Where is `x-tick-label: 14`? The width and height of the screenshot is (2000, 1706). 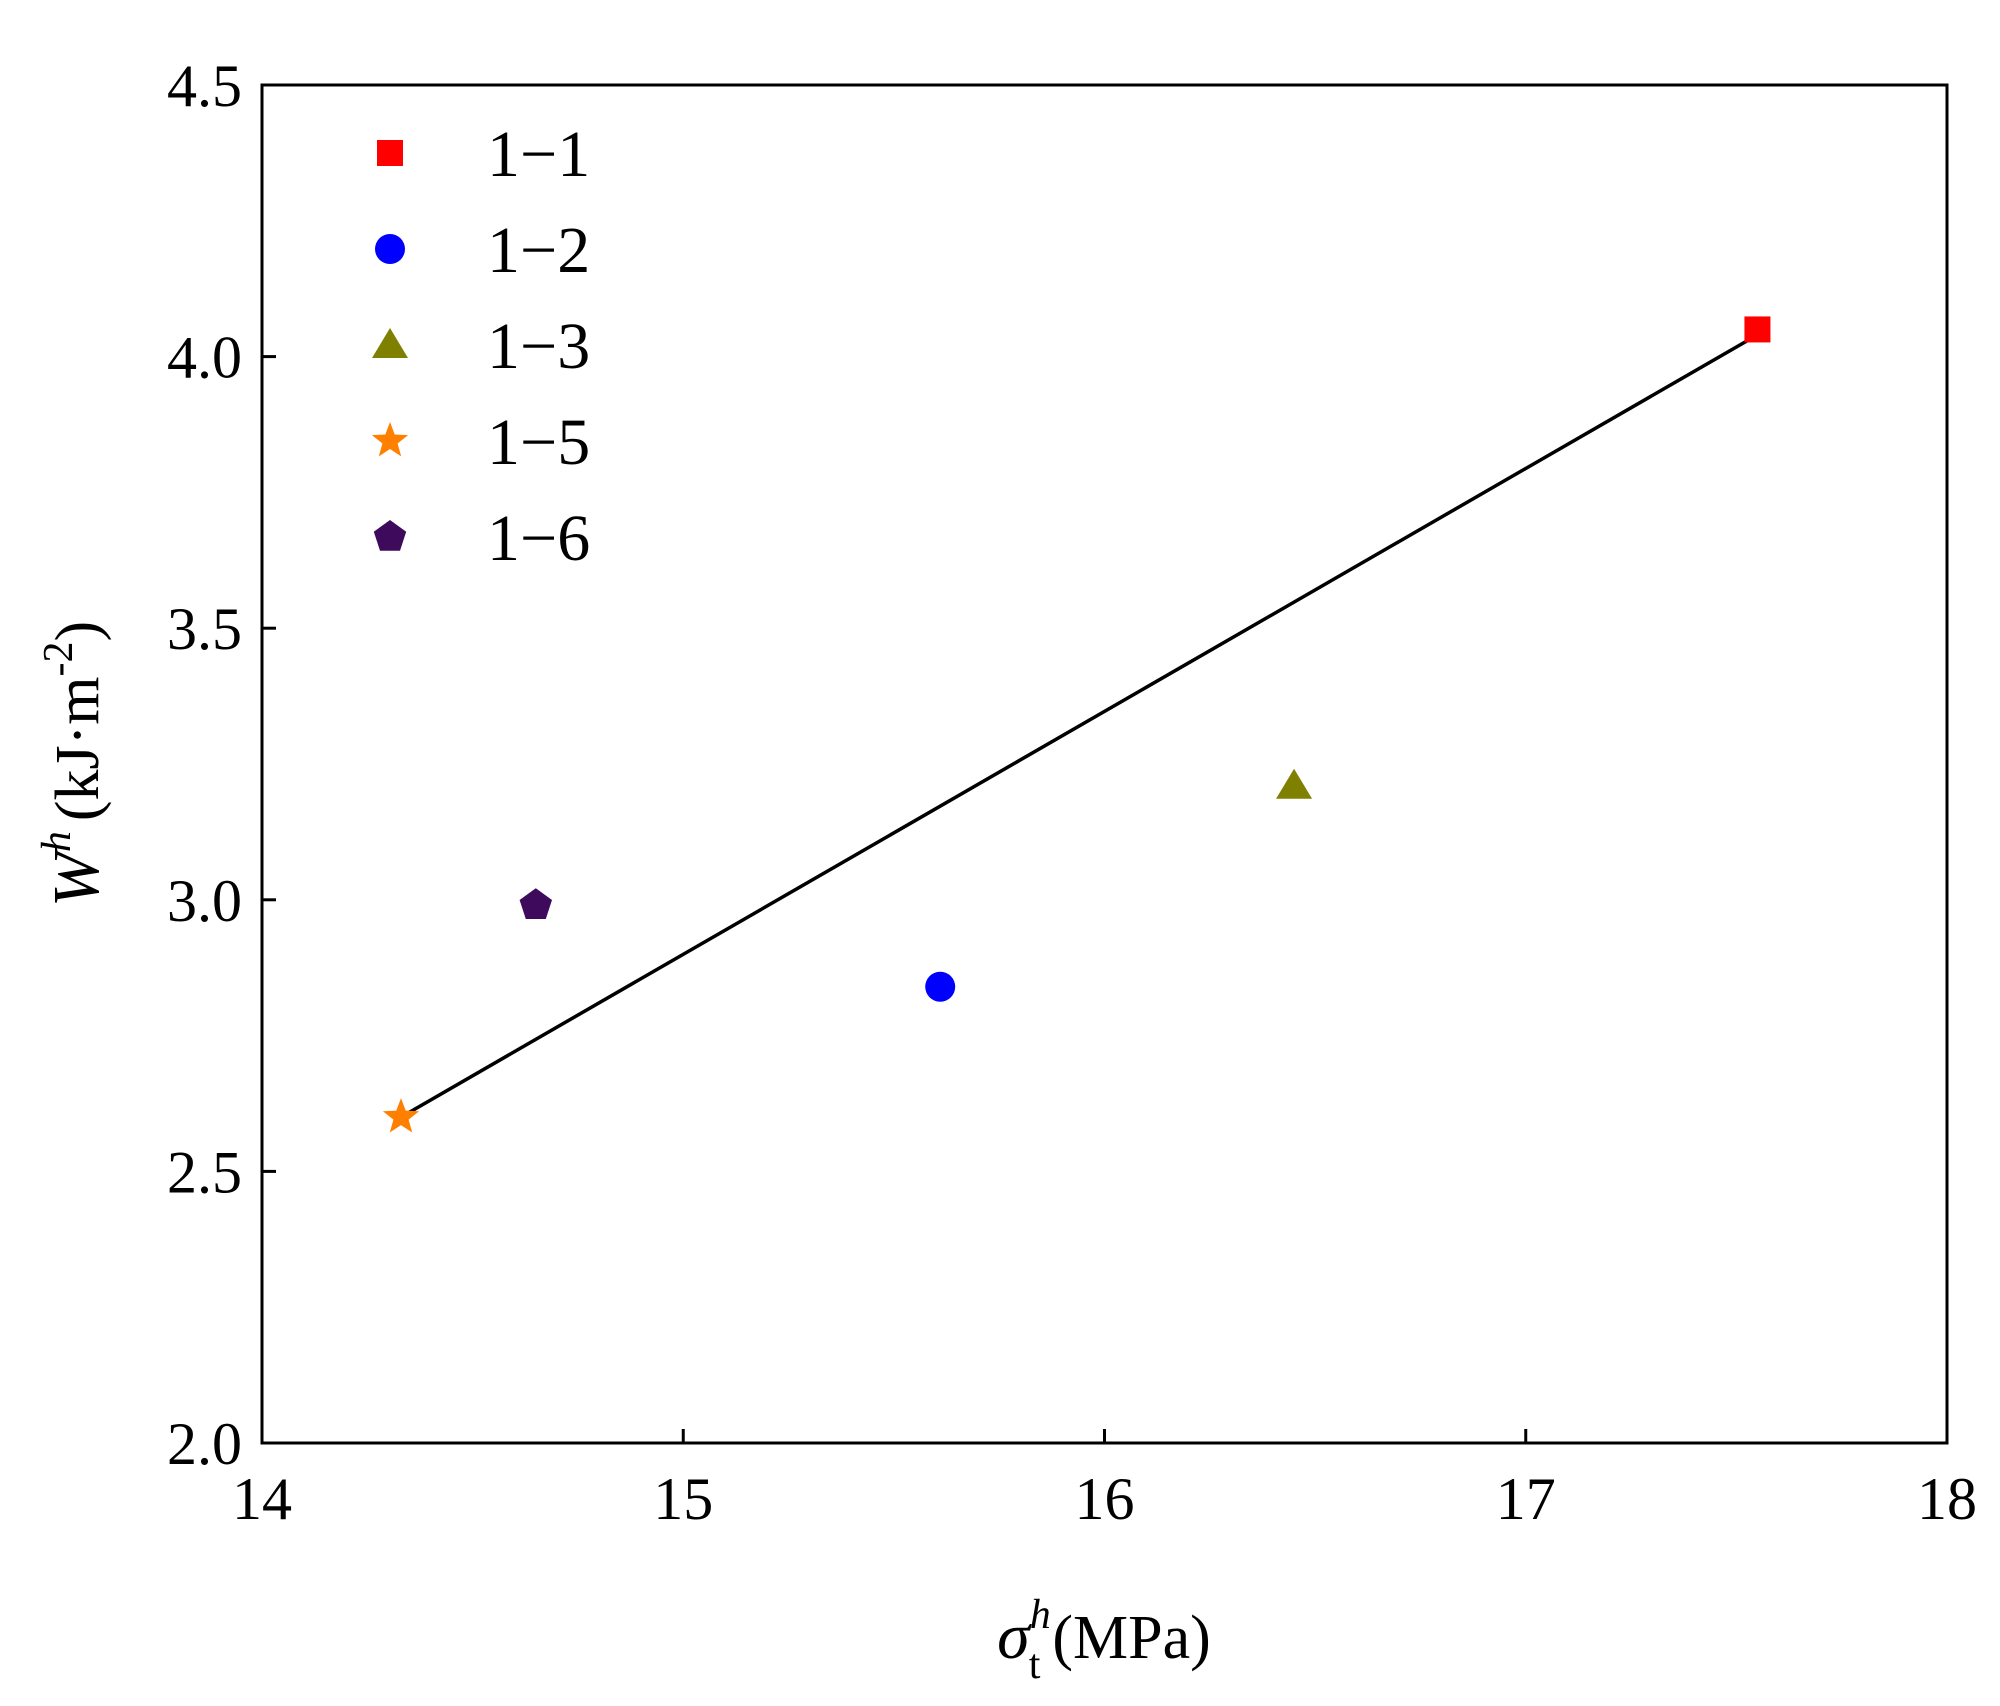 x-tick-label: 14 is located at coordinates (262, 1499).